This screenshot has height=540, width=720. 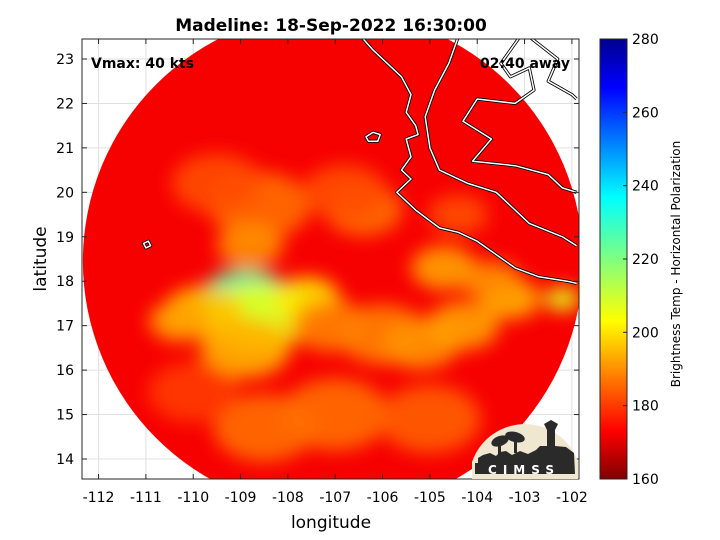 What do you see at coordinates (142, 64) in the screenshot?
I see `vmax-annotation: Vmax: 40 kts` at bounding box center [142, 64].